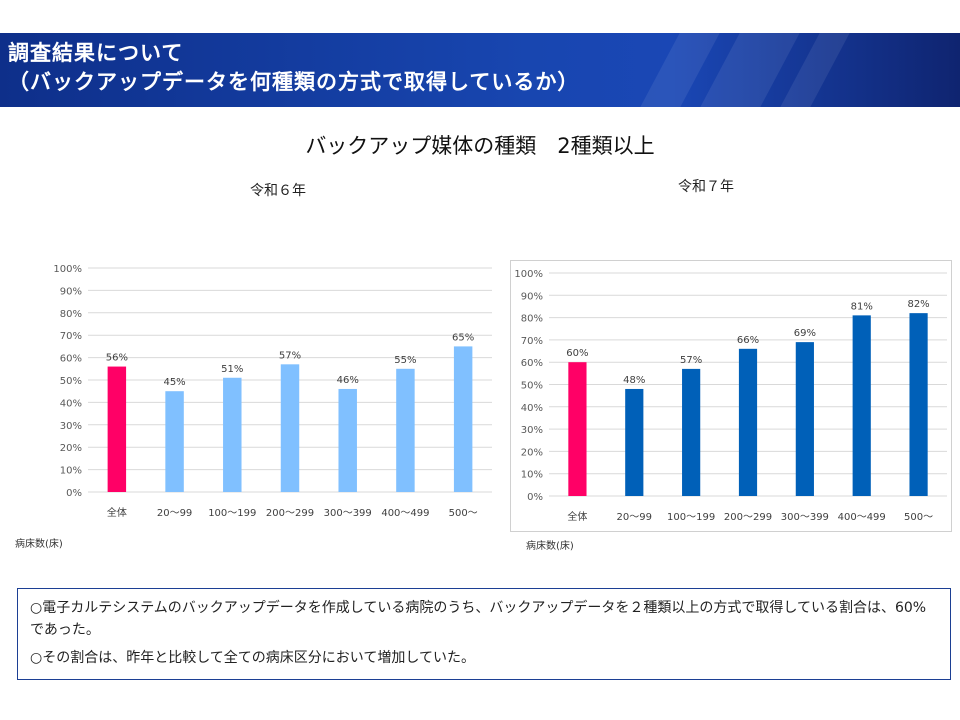 The height and width of the screenshot is (720, 960). I want to click on r7-x-tick-label: 200〜299, so click(748, 517).